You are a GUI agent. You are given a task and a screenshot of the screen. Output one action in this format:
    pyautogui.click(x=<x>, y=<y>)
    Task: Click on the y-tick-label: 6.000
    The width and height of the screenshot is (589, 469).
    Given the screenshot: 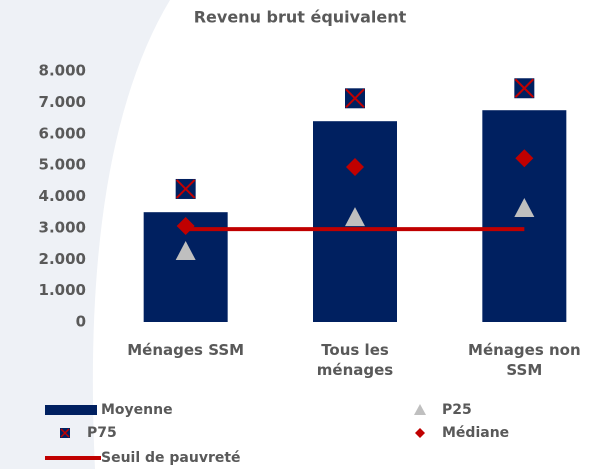 What is the action you would take?
    pyautogui.click(x=62, y=133)
    